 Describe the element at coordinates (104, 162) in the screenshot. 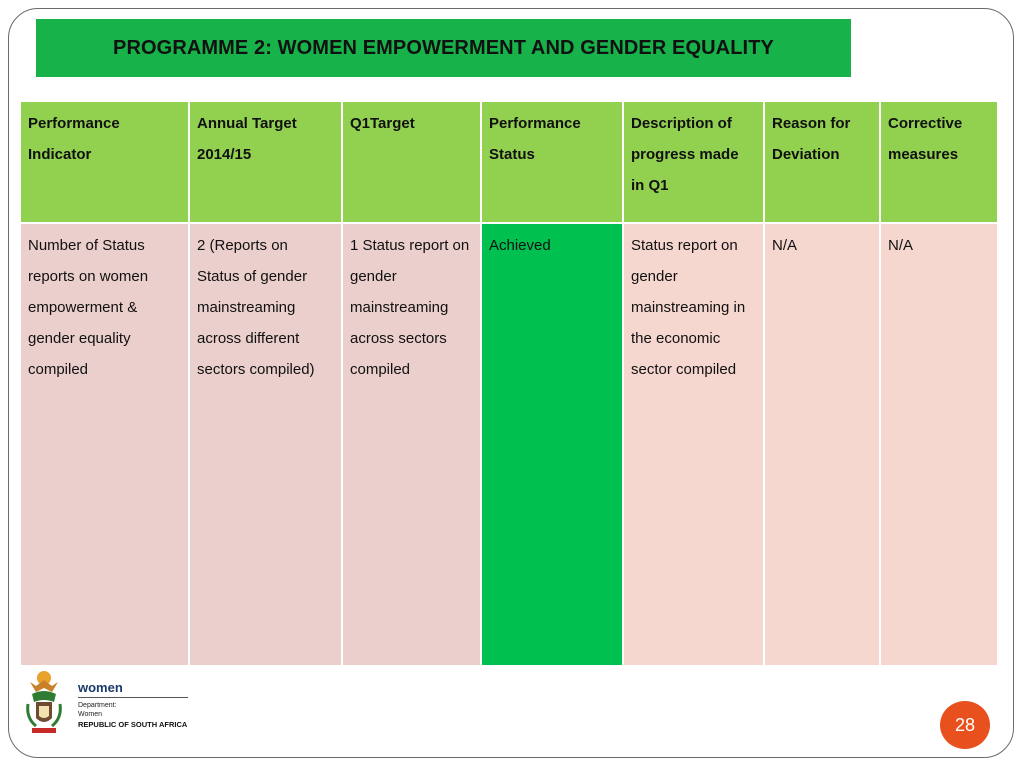

I see `header-performance-indicator: Performance Indicator` at that location.